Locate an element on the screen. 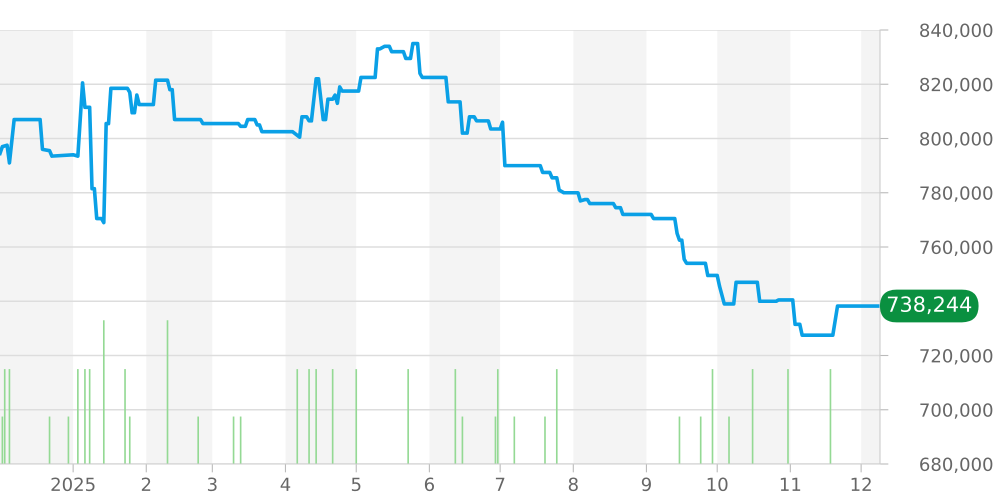 The width and height of the screenshot is (1000, 500). y-tick-label: 760,000 is located at coordinates (956, 248).